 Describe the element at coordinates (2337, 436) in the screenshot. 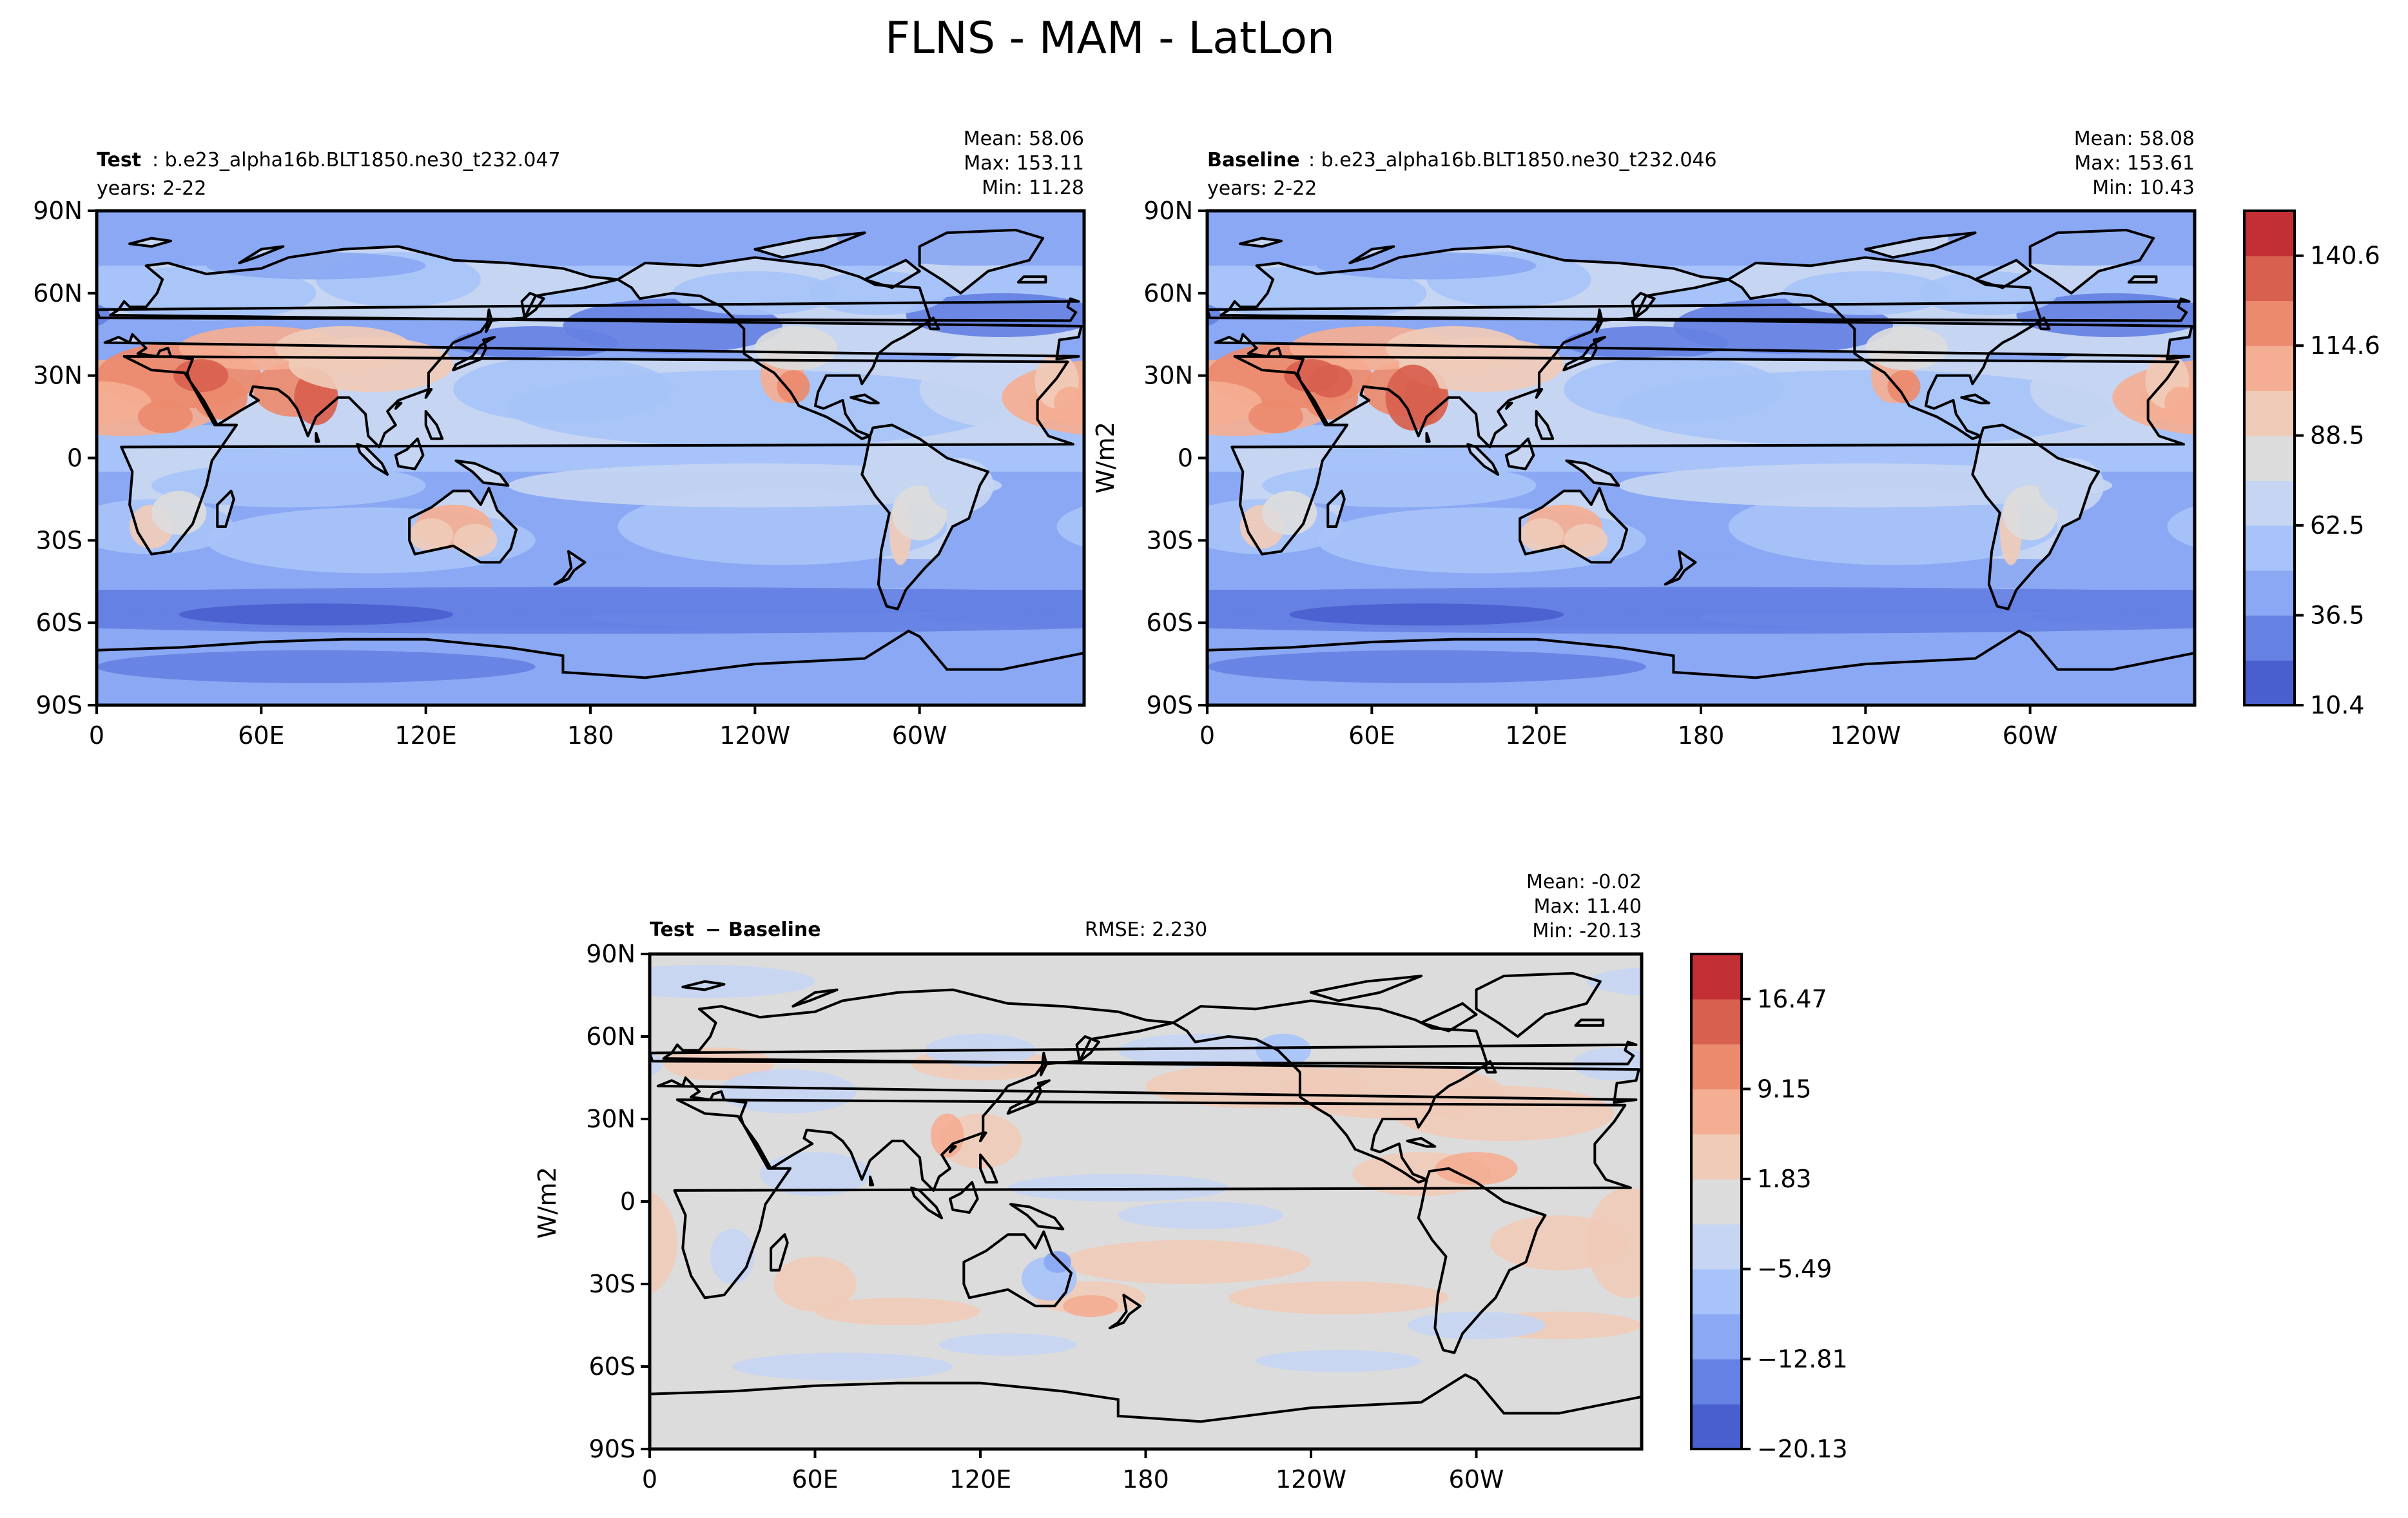

I see `colorbar-tick-label: 88.5` at that location.